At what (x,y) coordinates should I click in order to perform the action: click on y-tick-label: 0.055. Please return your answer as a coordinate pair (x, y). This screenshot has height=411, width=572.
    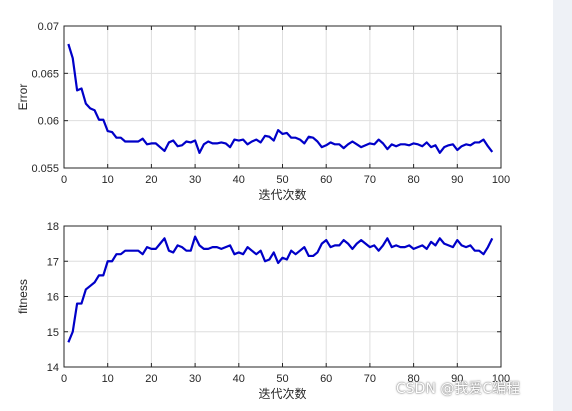
    Looking at the image, I should click on (45, 169).